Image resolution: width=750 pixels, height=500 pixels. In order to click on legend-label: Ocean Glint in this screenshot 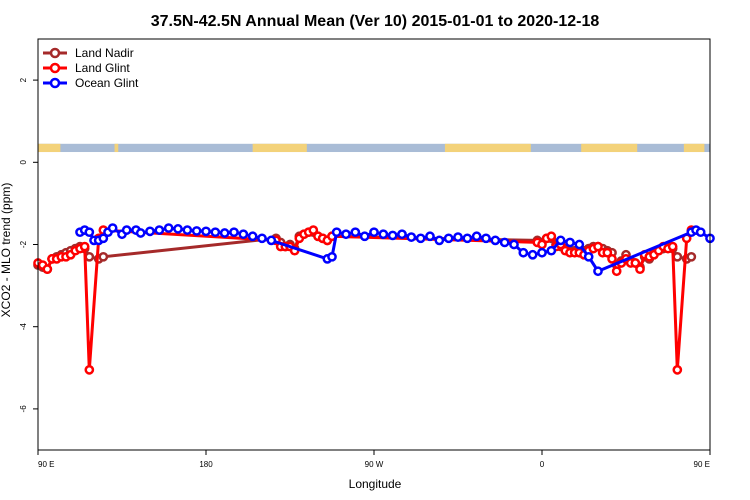, I will do `click(107, 83)`.